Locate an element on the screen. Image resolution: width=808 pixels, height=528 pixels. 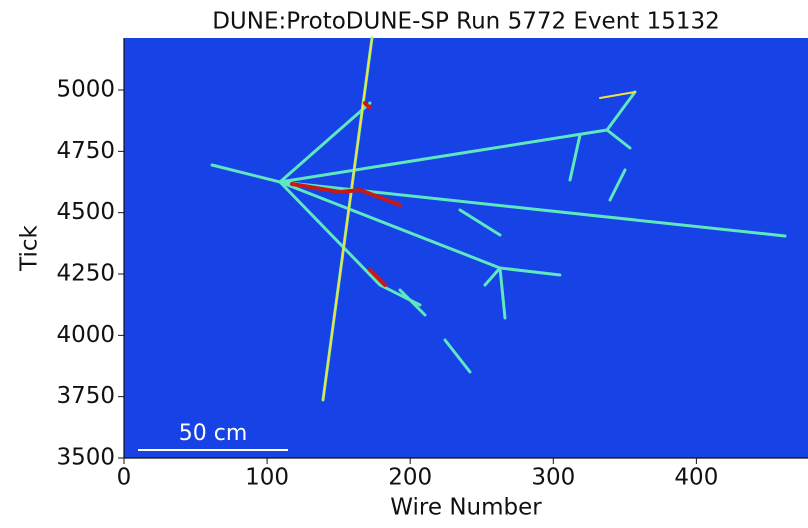
y-axis-label: Tick is located at coordinates (30, 247).